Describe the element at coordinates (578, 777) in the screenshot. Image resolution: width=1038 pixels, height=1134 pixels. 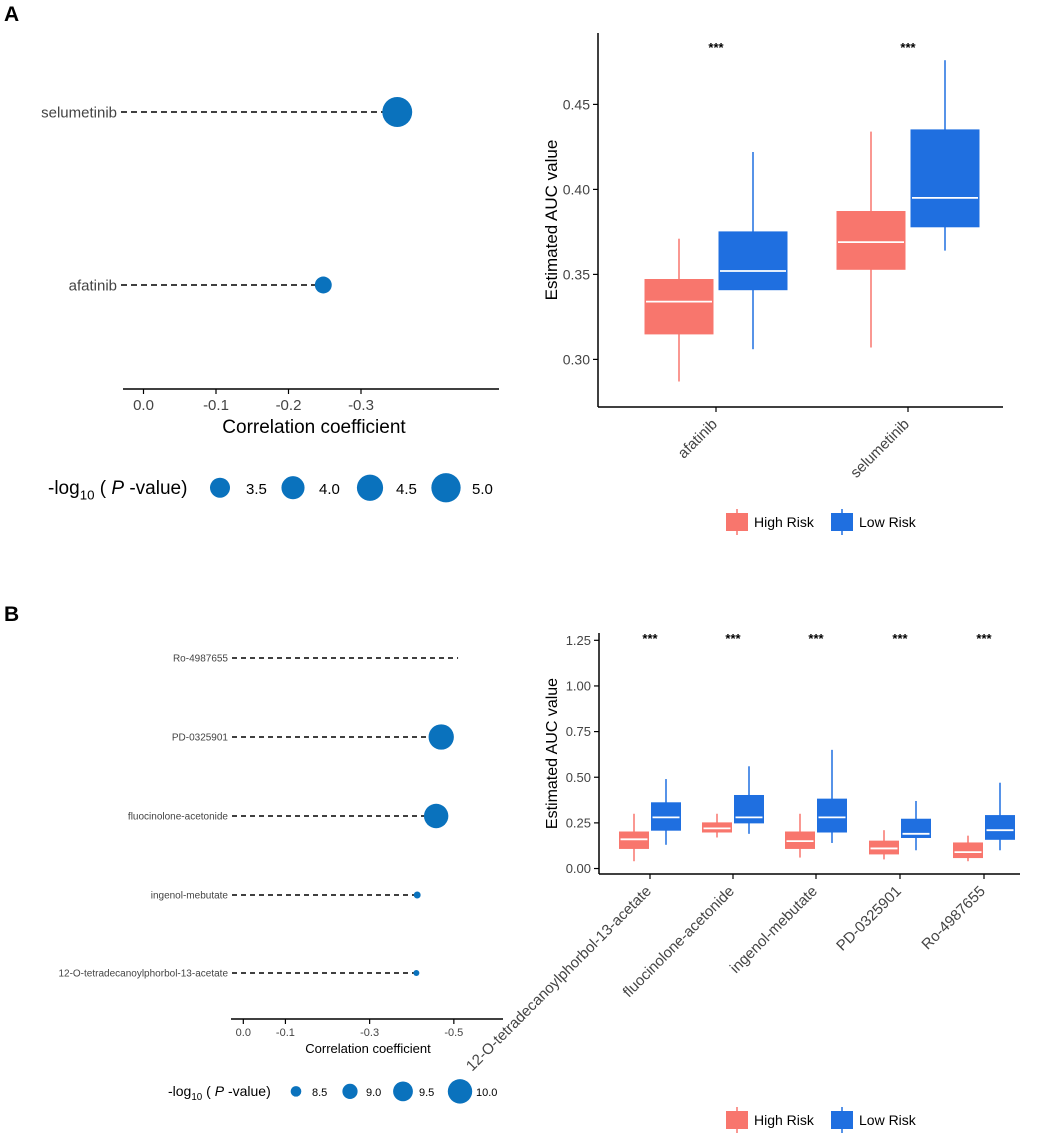
I see `y-tick-label: 0.50` at that location.